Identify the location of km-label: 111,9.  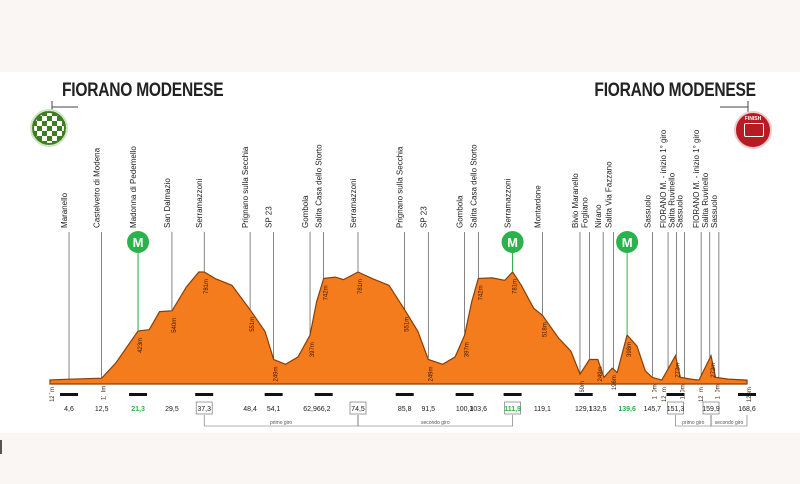
(512, 409).